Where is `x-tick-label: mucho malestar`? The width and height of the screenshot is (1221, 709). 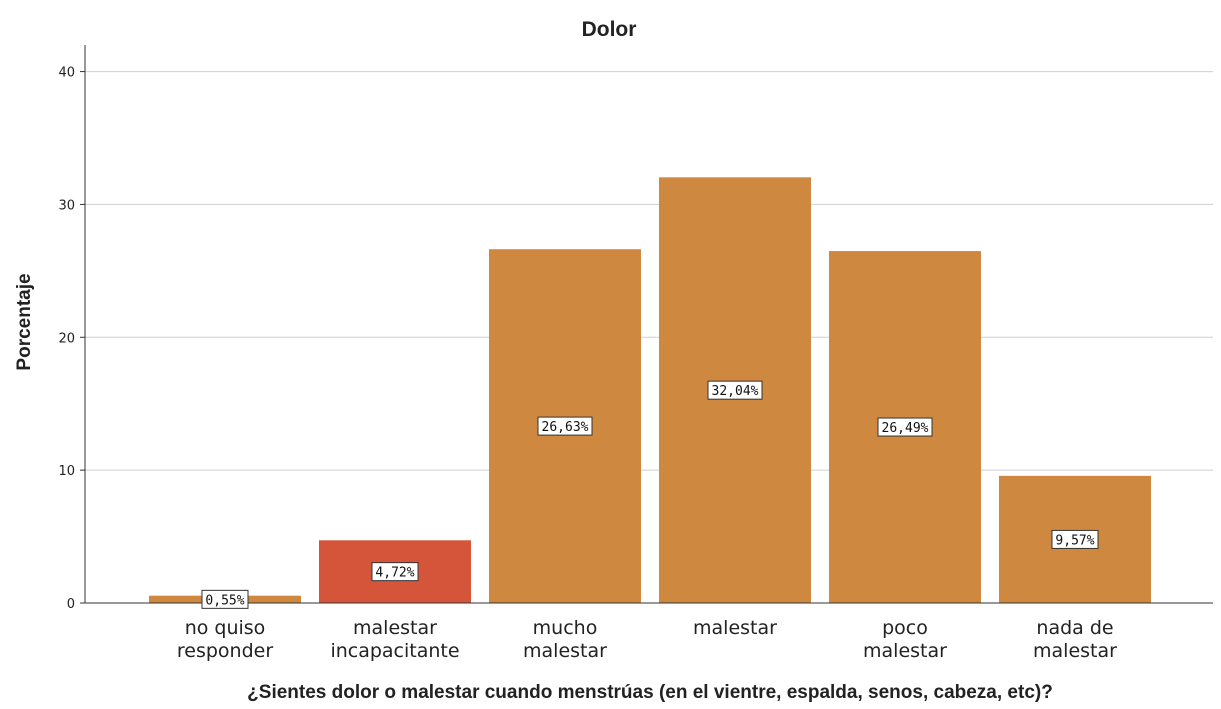 x-tick-label: mucho malestar is located at coordinates (565, 639).